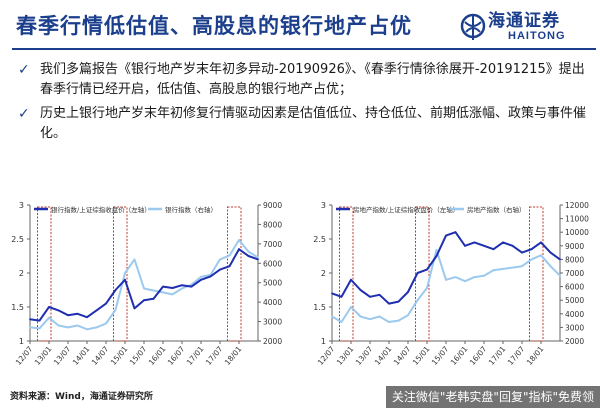  What do you see at coordinates (195, 355) in the screenshot?
I see `x-tick-label: 17/01` at bounding box center [195, 355].